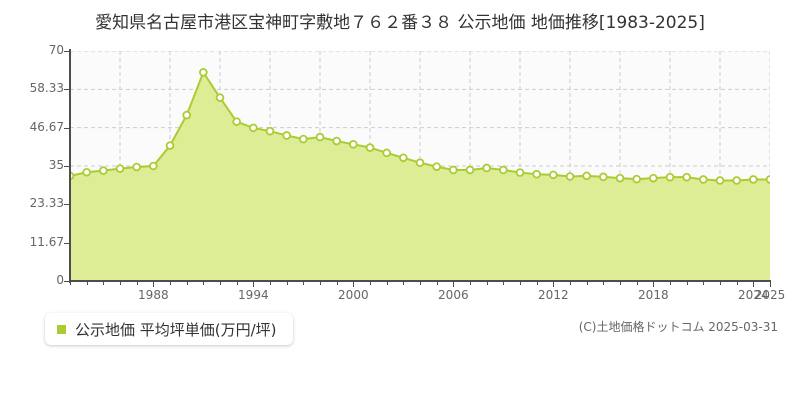  What do you see at coordinates (46, 203) in the screenshot?
I see `y-tick-label: 23.33` at bounding box center [46, 203].